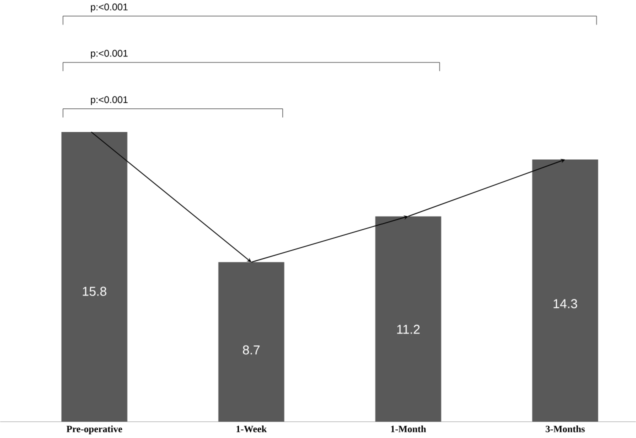 The image size is (636, 438). Describe the element at coordinates (94, 291) in the screenshot. I see `data-label: 15.8` at that location.